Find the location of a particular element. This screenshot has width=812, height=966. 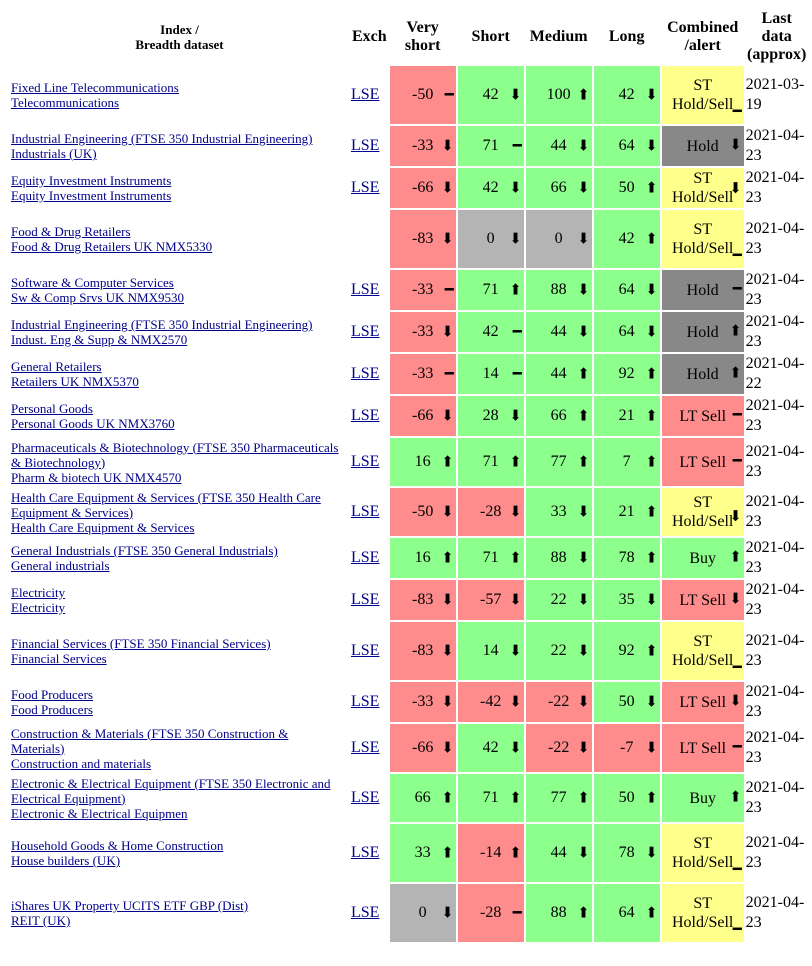

index-link: Food Producers is located at coordinates (52, 694).